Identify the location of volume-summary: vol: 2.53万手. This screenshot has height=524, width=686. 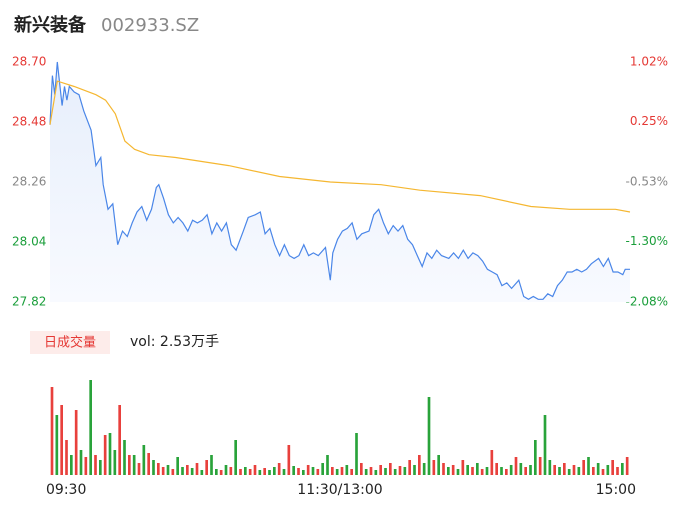
(174, 342).